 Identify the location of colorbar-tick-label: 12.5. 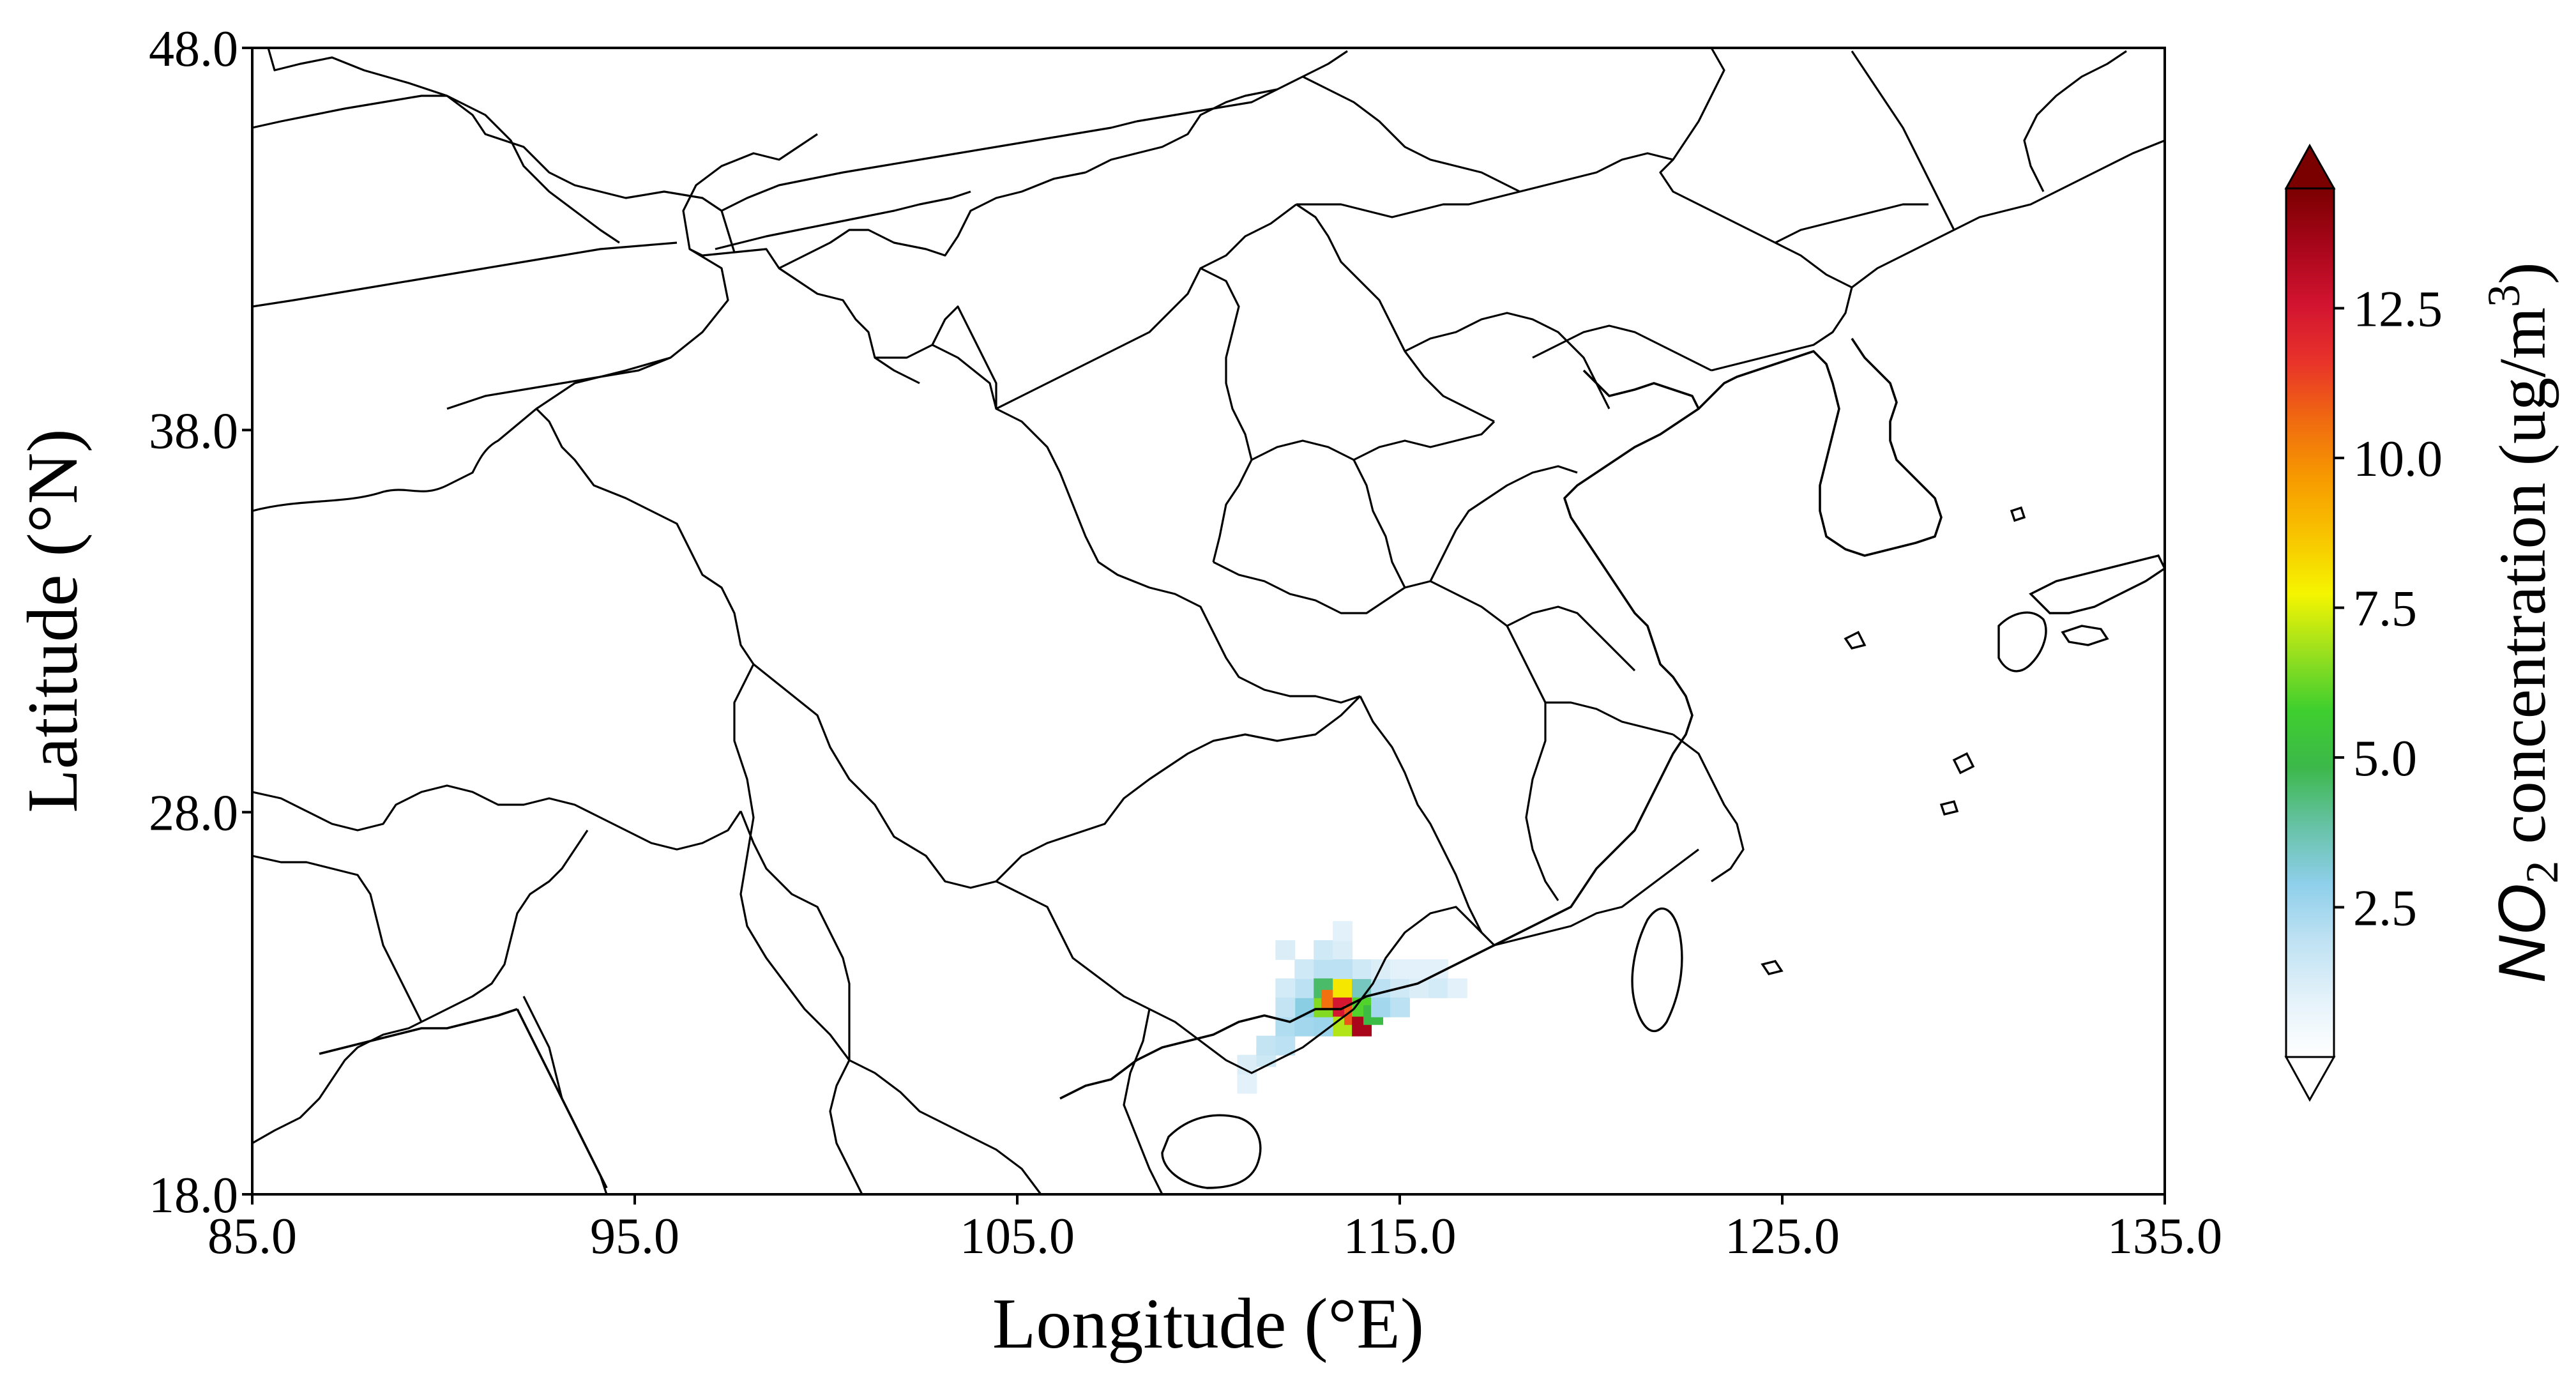
(2398, 310).